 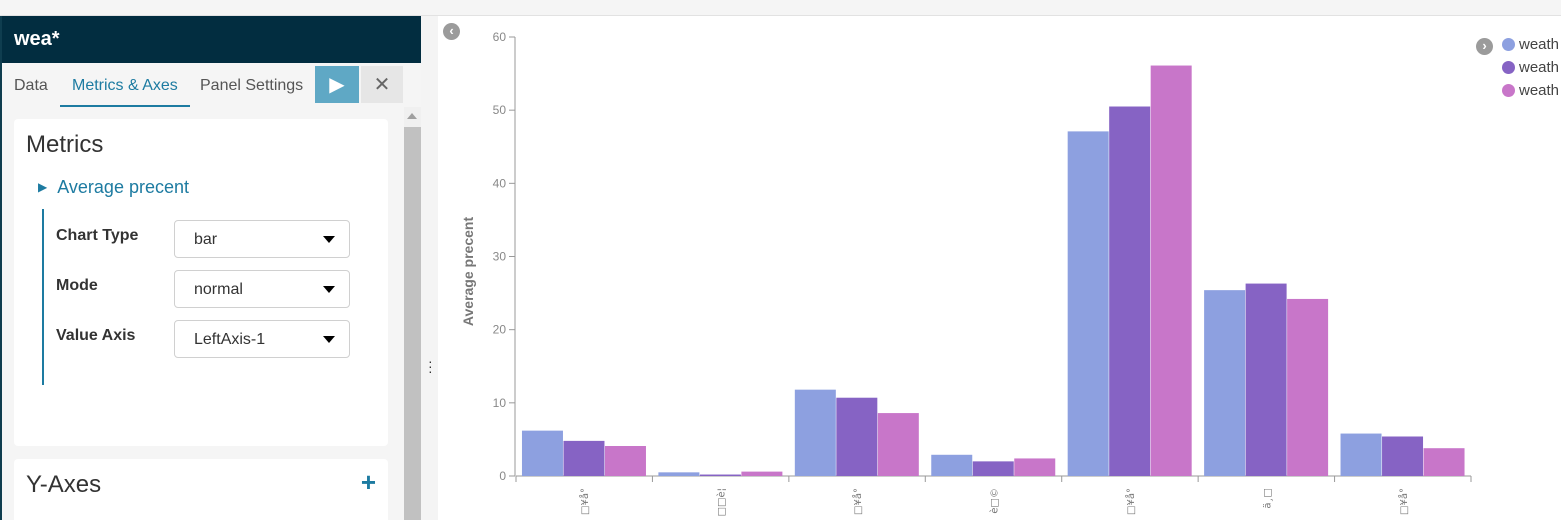 I want to click on play-icon: ▶, so click(x=337, y=85).